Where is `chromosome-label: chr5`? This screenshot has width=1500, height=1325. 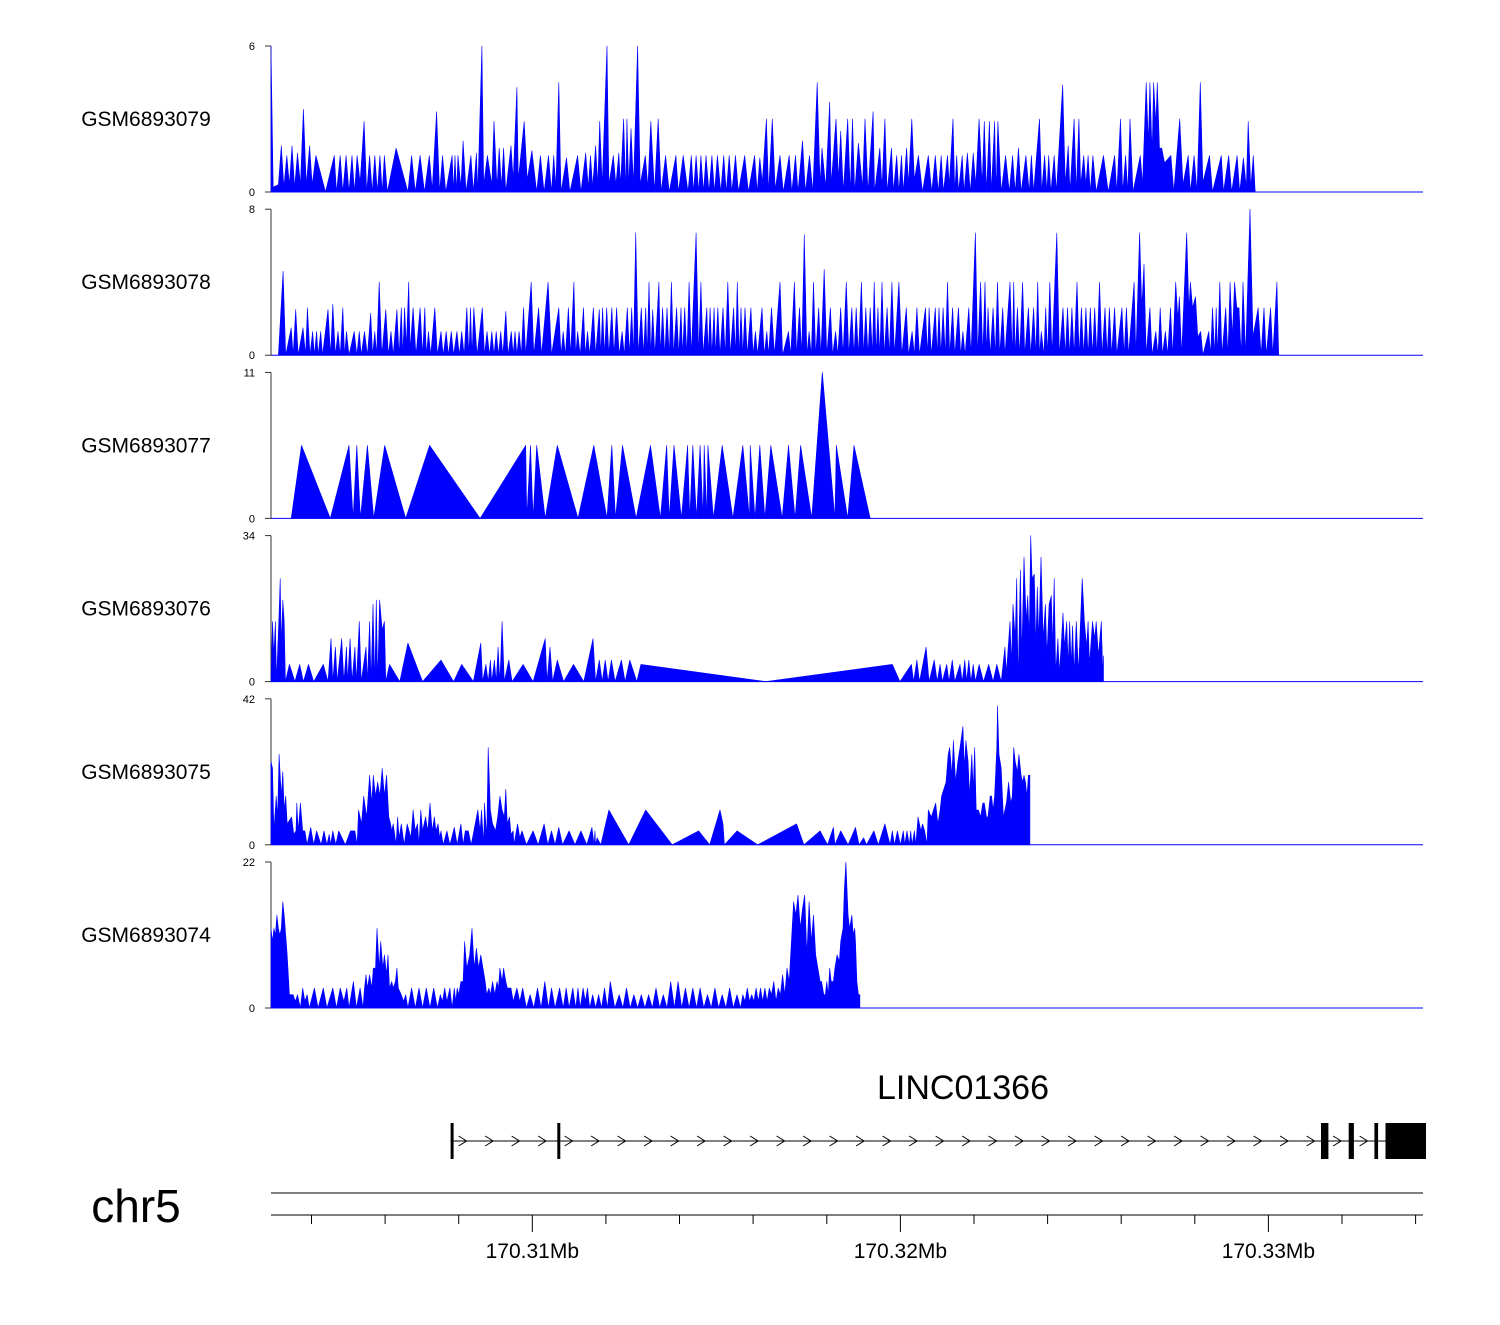 chromosome-label: chr5 is located at coordinates (135, 1206).